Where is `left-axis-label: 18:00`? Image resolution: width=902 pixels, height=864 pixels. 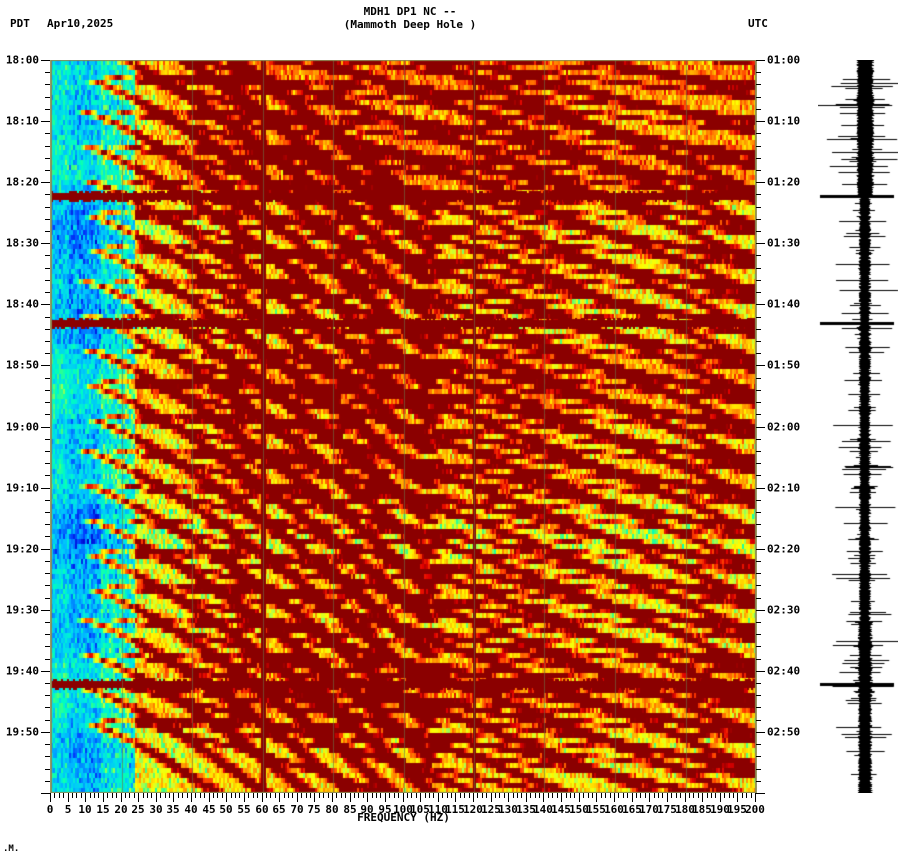
left-axis-label: 18:00 is located at coordinates (22, 60).